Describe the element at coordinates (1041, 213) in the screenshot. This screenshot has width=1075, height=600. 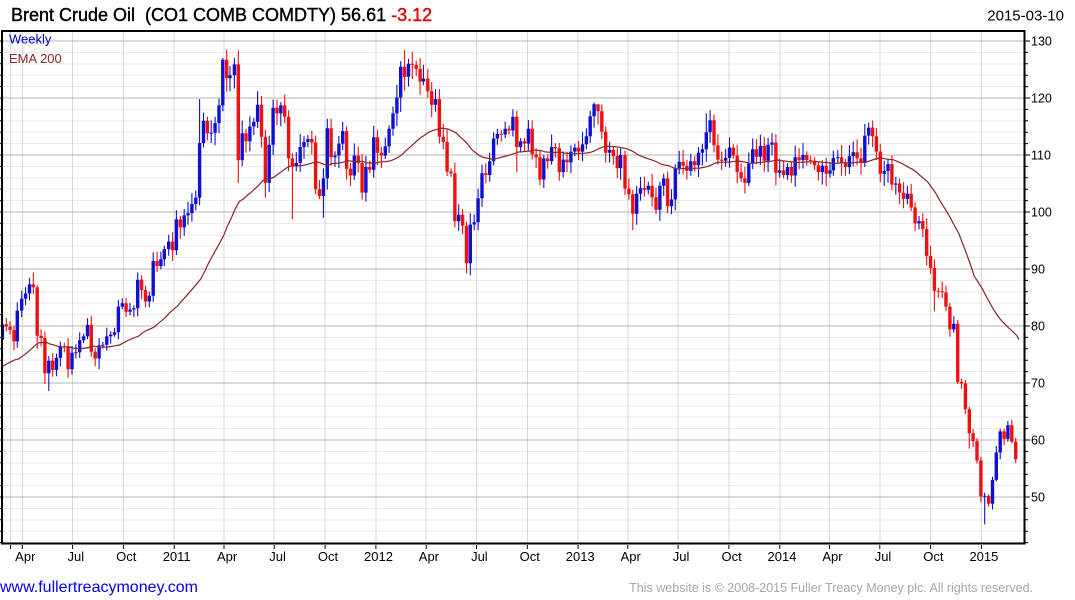
I see `svg-text: 100` at that location.